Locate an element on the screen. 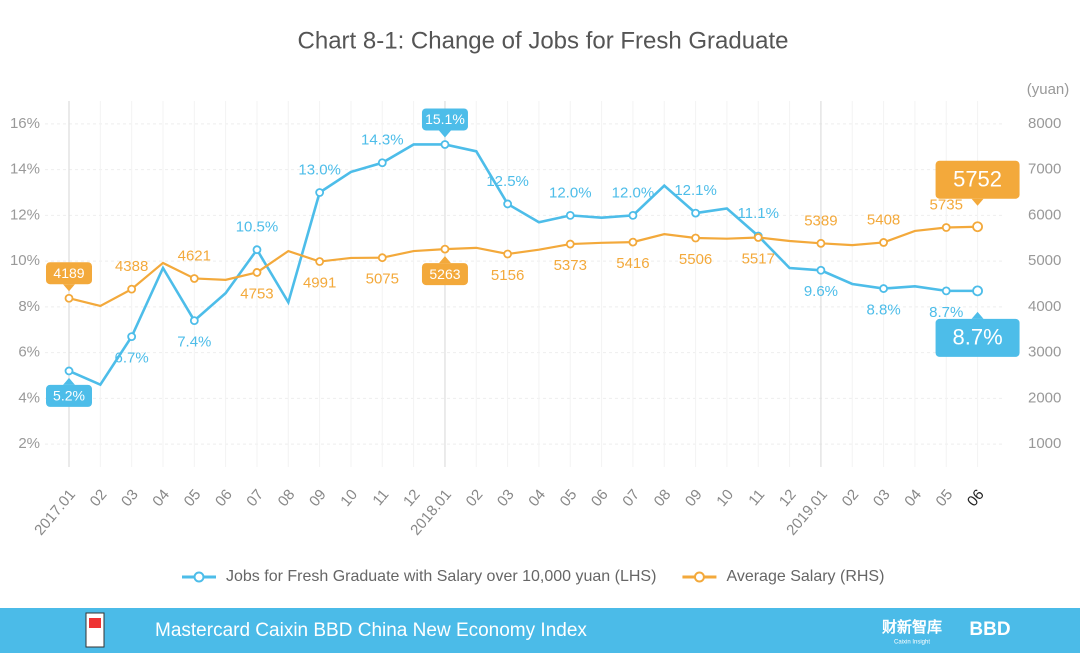 Image resolution: width=1080 pixels, height=653 pixels. data-label: 7.4% is located at coordinates (194, 342).